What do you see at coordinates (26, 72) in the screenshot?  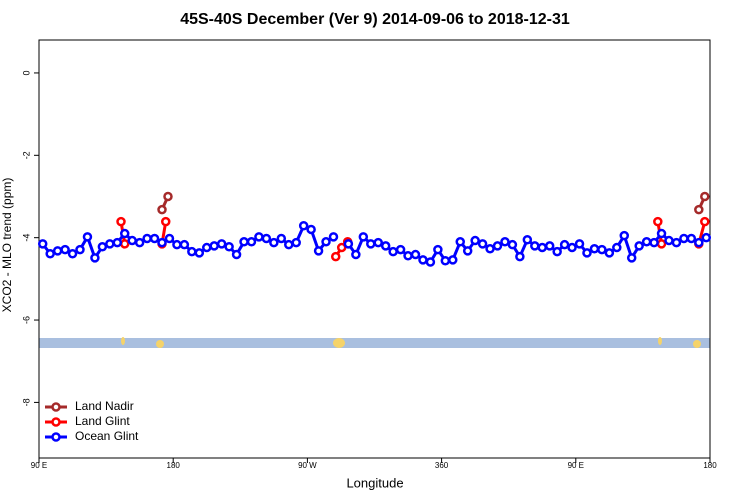 I see `y-tick-label: 0` at bounding box center [26, 72].